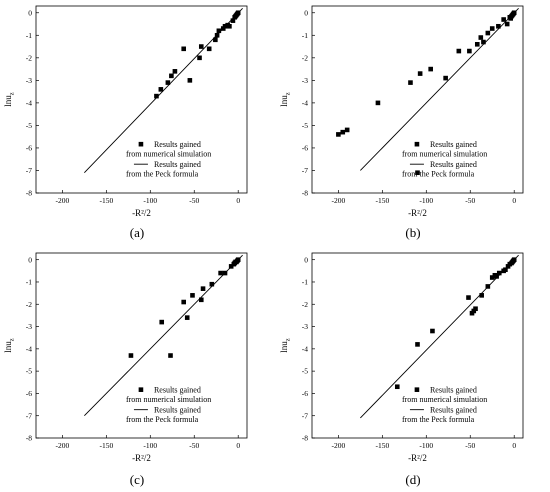 The height and width of the screenshot is (492, 550). What do you see at coordinates (162, 174) in the screenshot?
I see `legend-label: from the Peck formula` at bounding box center [162, 174].